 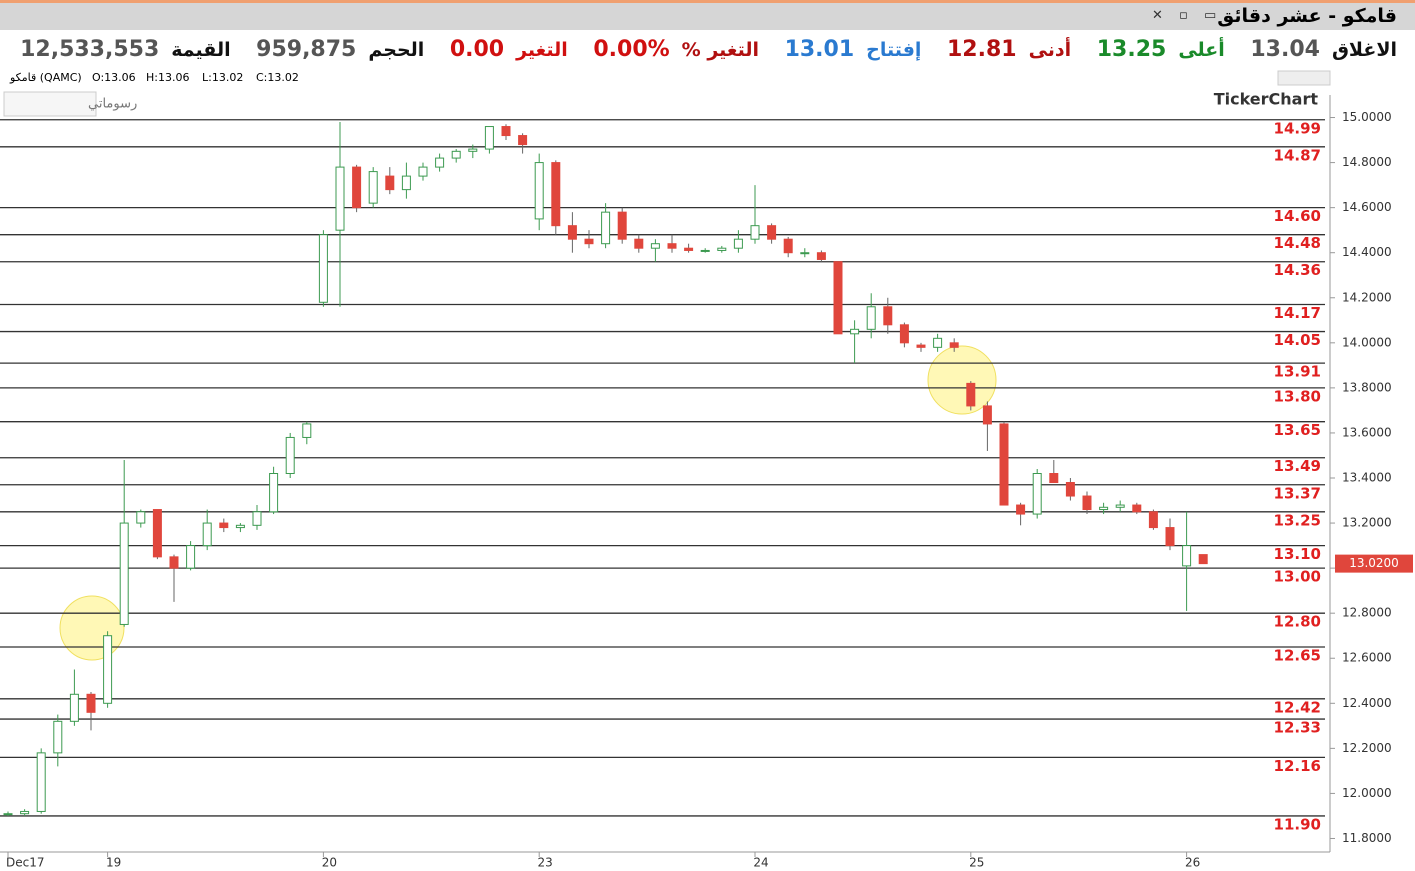 What do you see at coordinates (1304, 78) in the screenshot?
I see `panel-buttons` at bounding box center [1304, 78].